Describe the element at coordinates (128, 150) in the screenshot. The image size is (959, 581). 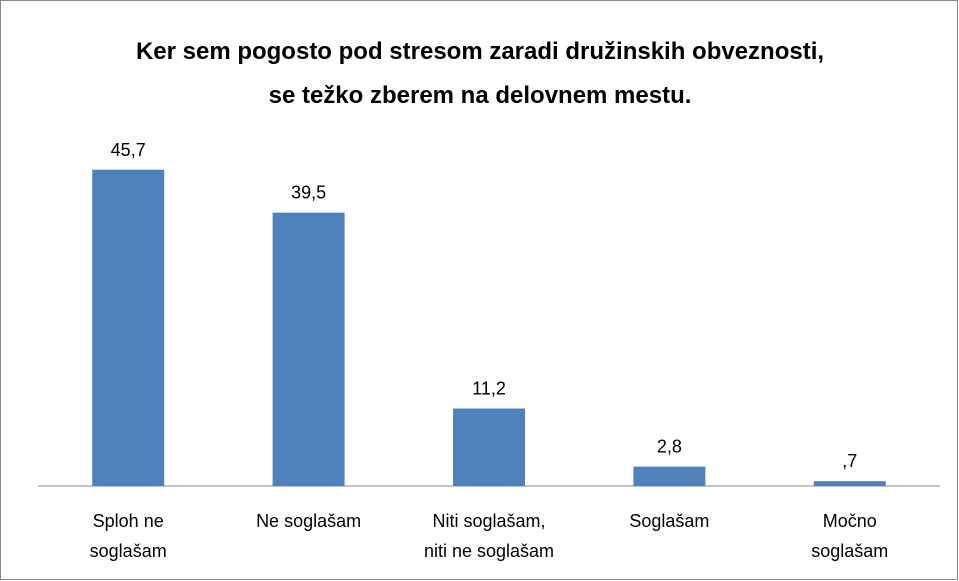
I see `data-label: 45,7` at that location.